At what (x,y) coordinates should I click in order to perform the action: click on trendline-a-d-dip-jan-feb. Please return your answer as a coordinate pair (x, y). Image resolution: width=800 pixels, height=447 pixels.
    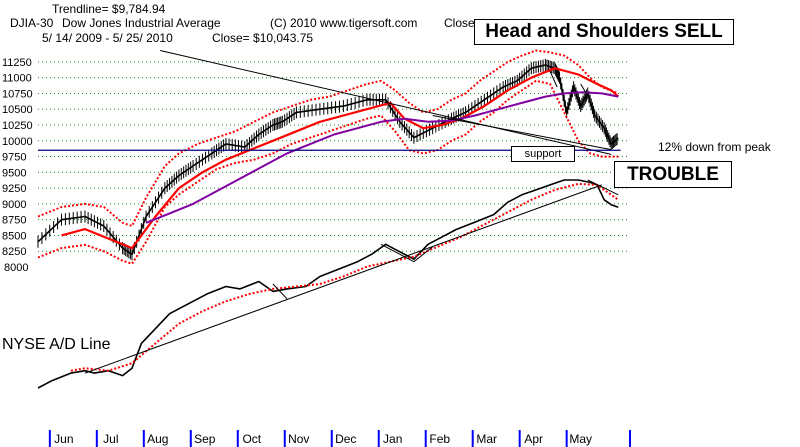
    Looking at the image, I should click on (397, 253).